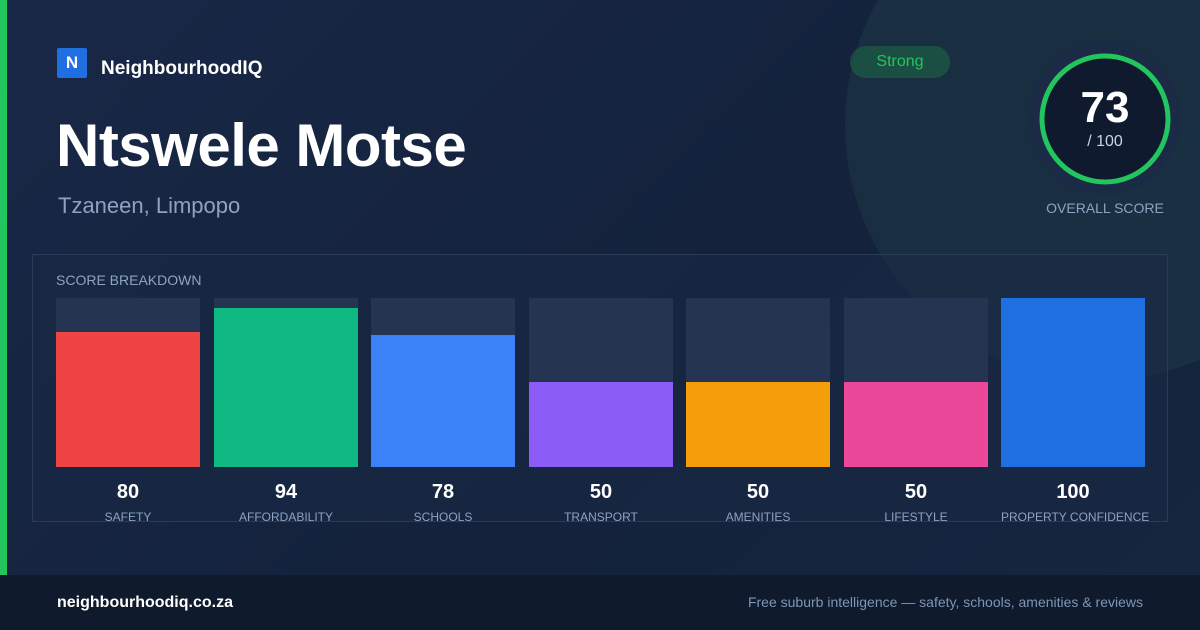 The width and height of the screenshot is (1200, 630). I want to click on footer-domain-link: neighbourhoodiq.co.za, so click(145, 602).